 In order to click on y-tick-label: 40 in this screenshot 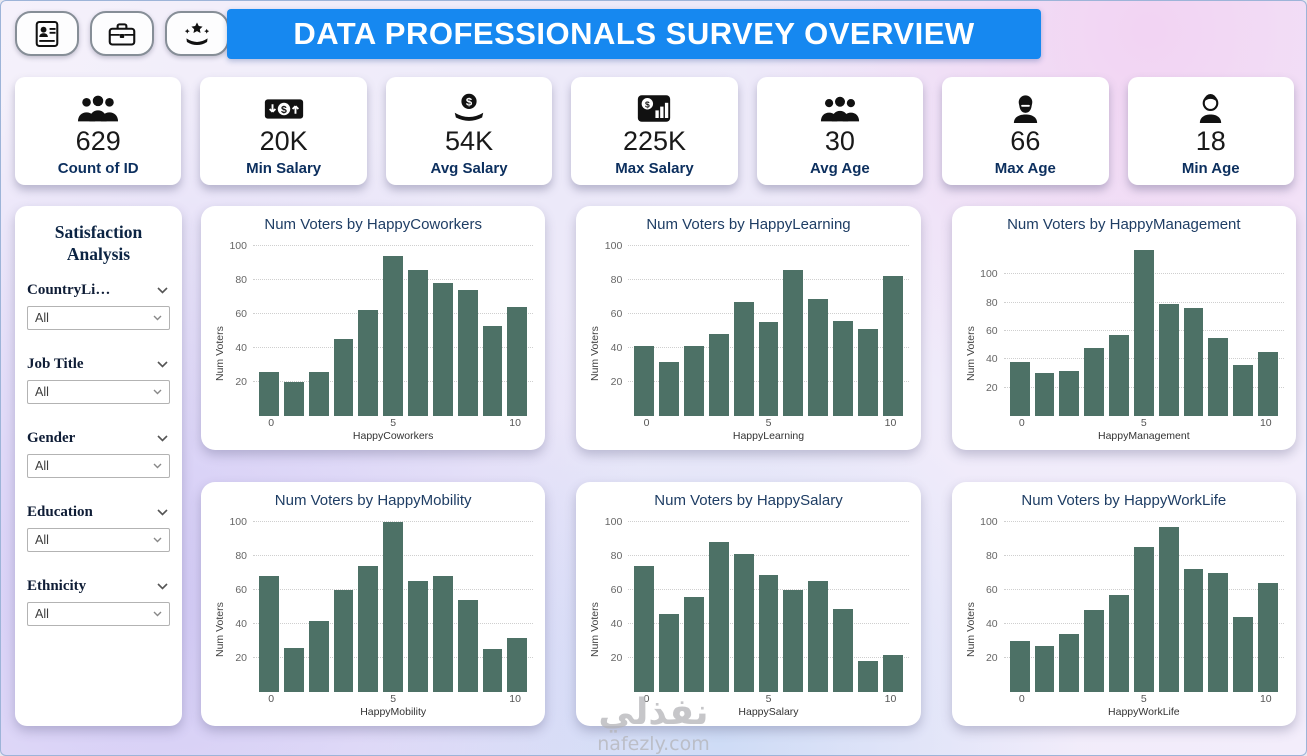, I will do `click(991, 623)`.